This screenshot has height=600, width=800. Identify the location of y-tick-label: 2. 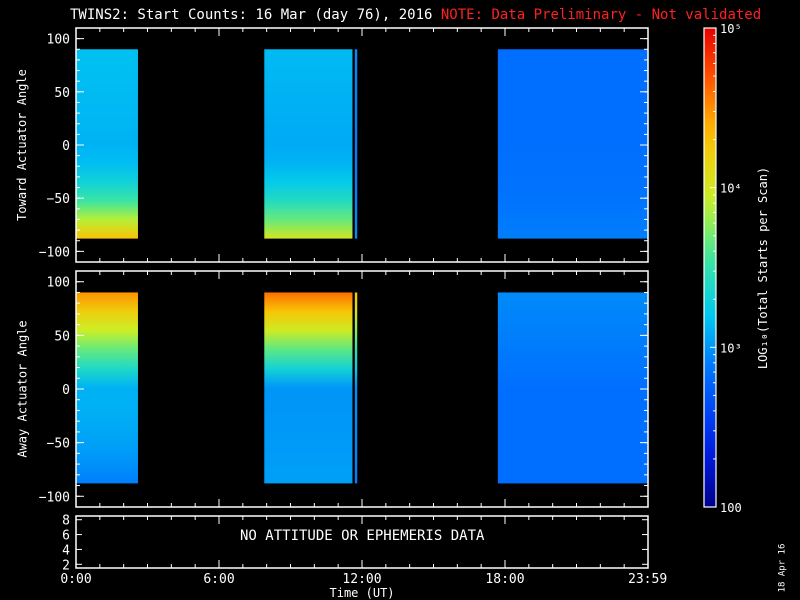
(66, 565).